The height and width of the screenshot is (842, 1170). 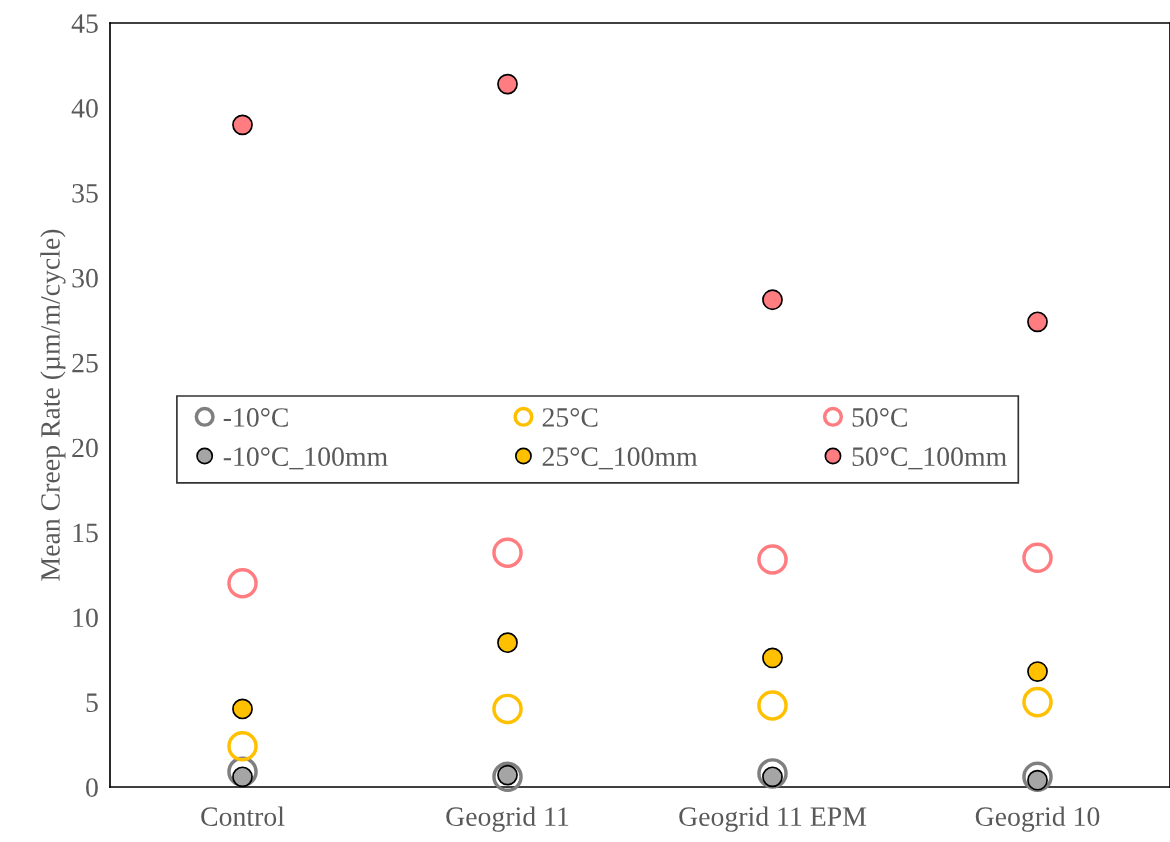 What do you see at coordinates (570, 417) in the screenshot?
I see `legend-label: 25°C` at bounding box center [570, 417].